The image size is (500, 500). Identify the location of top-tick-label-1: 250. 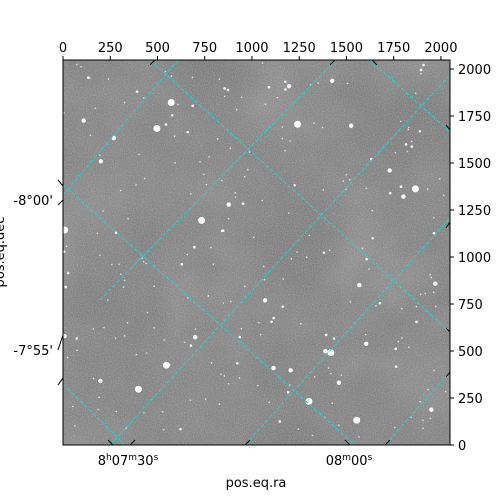
(110, 48).